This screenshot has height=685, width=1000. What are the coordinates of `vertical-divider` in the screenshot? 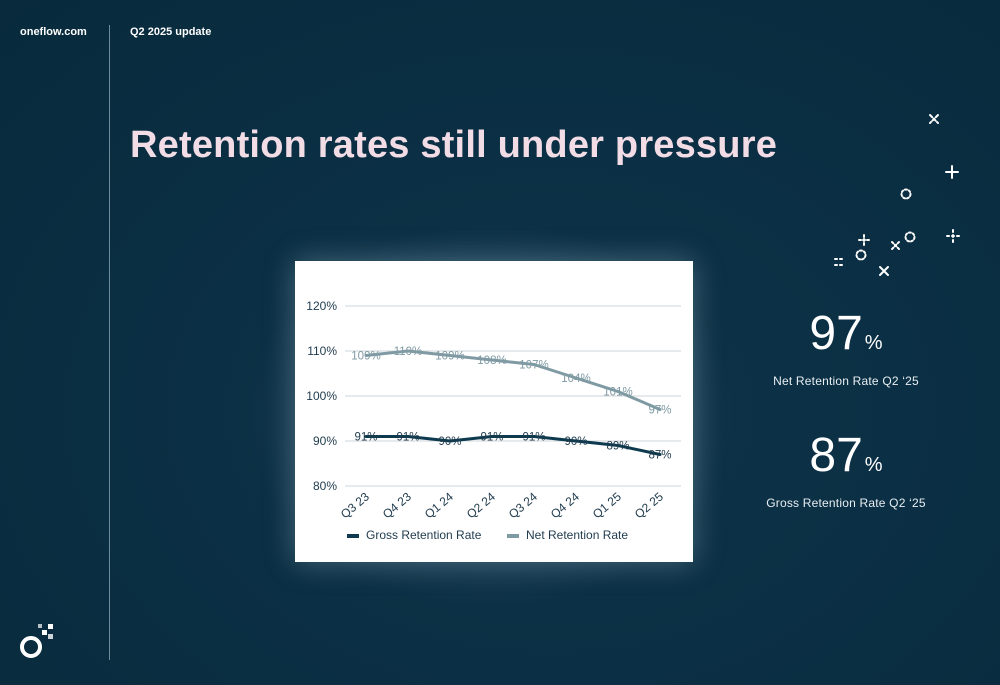 It's located at (109, 342).